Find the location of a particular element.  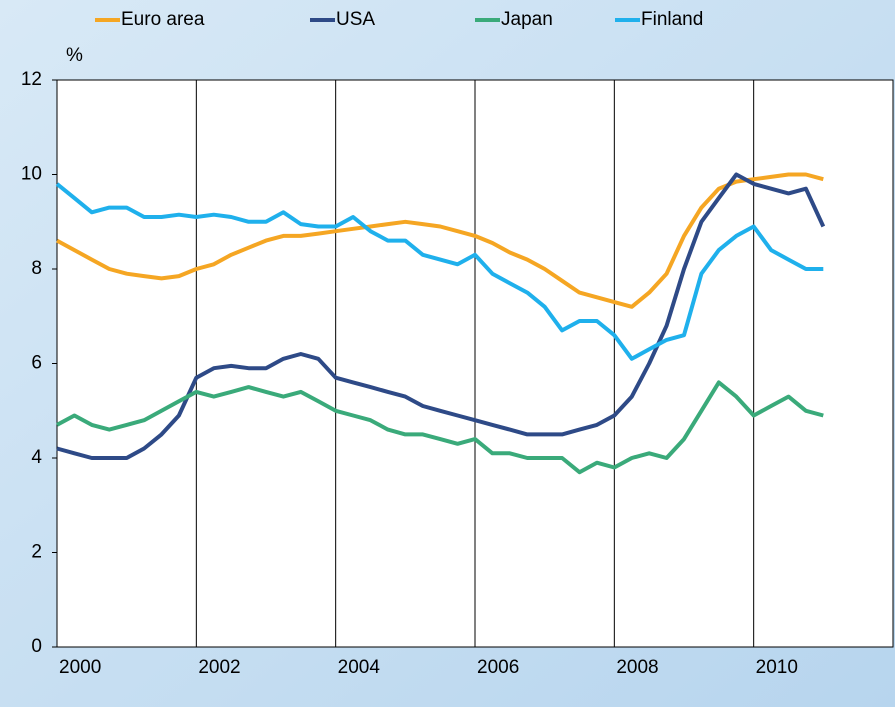

x-tick-label: 2002 is located at coordinates (219, 667).